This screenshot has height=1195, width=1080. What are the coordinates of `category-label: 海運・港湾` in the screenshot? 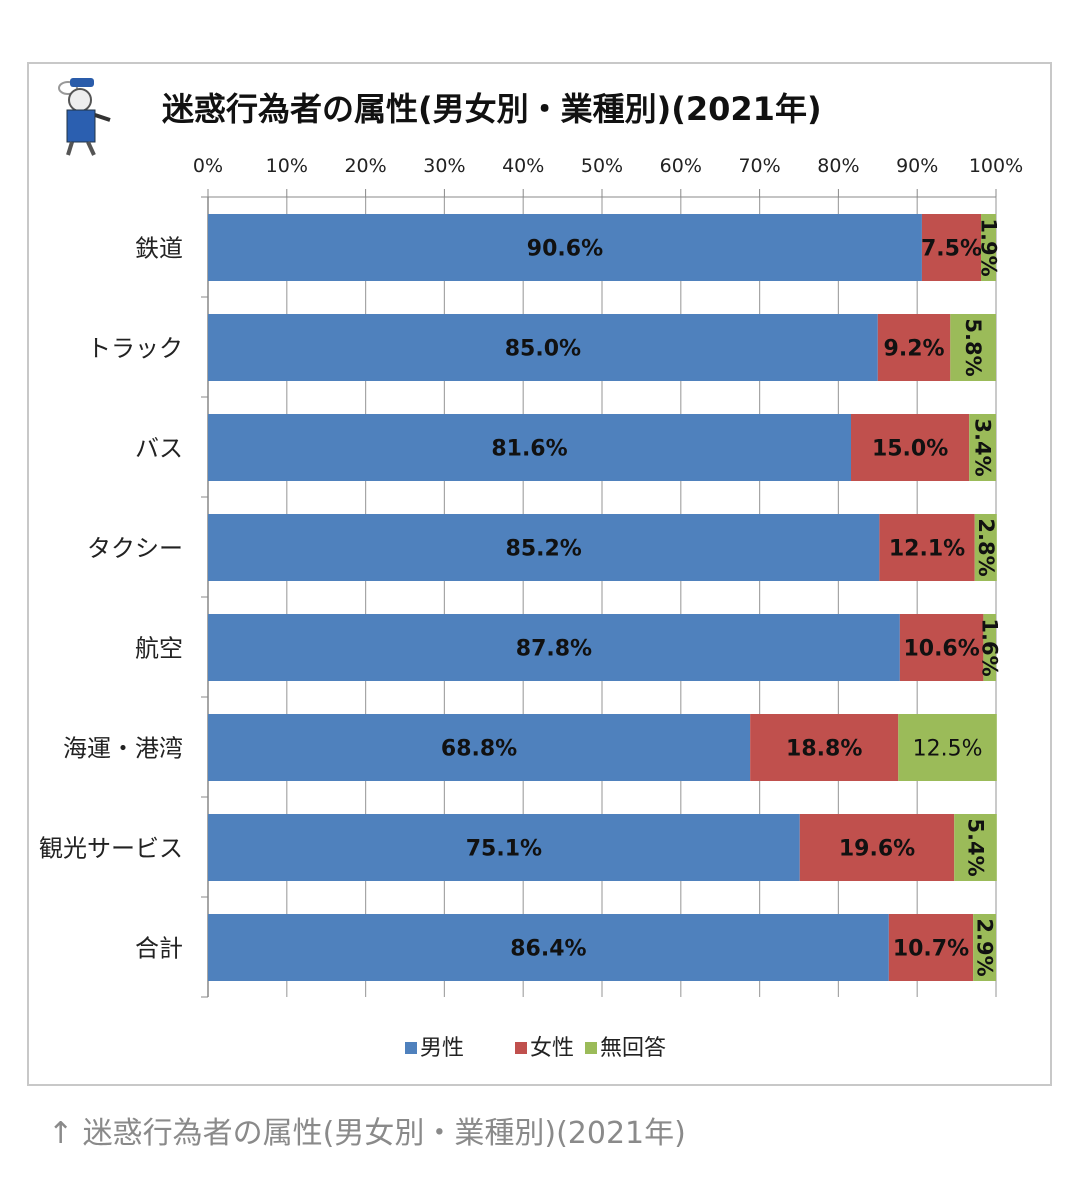 It's located at (123, 749).